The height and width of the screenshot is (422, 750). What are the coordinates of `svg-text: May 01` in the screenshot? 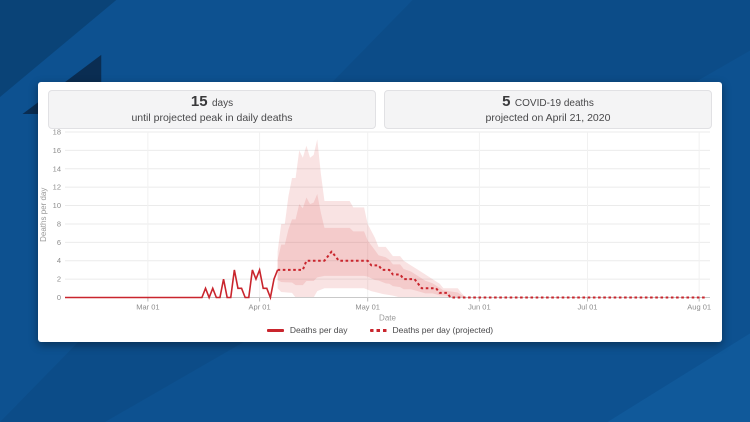 It's located at (367, 307).